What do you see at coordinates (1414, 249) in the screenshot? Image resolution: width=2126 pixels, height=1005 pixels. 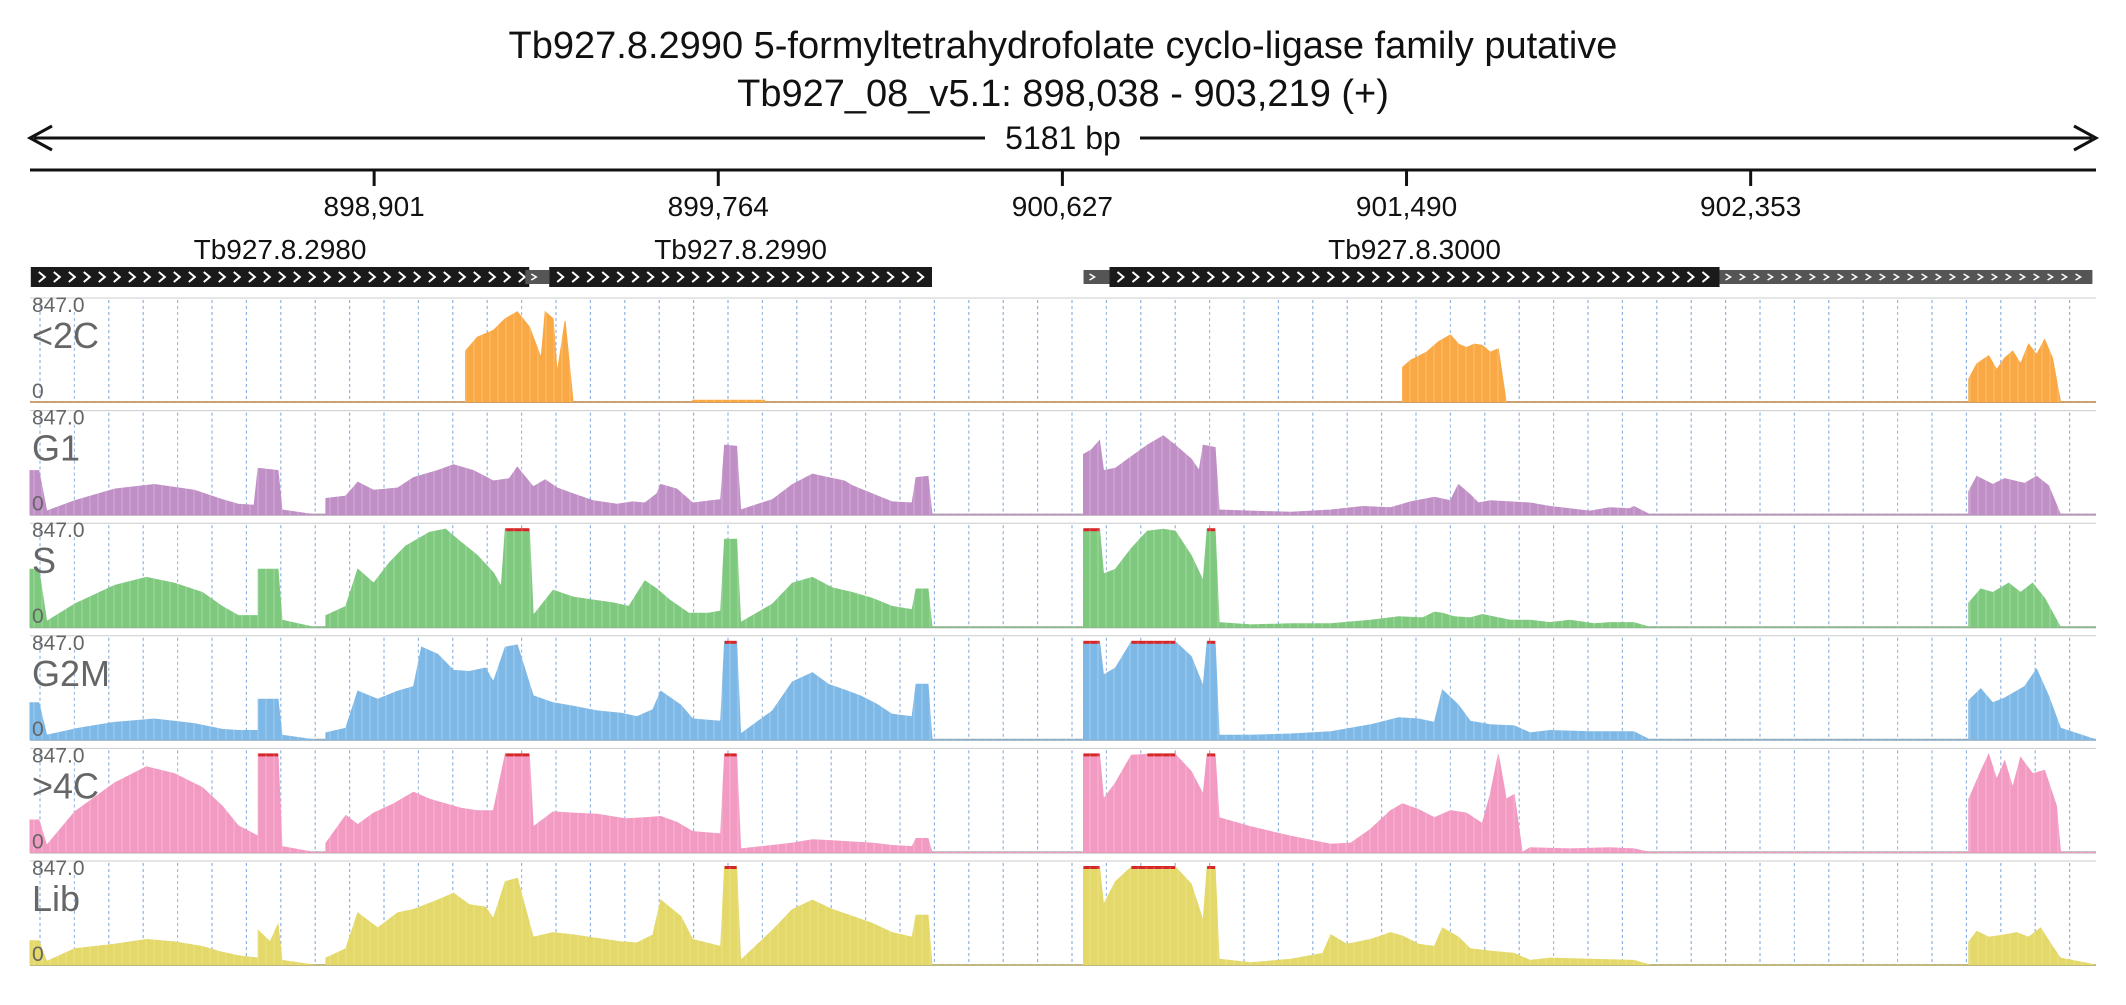 I see `gene-label: Tb927.8.3000` at bounding box center [1414, 249].